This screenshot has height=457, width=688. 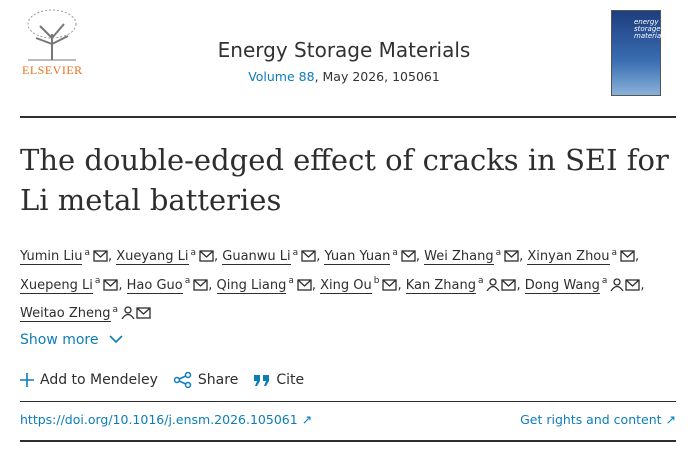 I want to click on citation: , May 2026, 105061, so click(x=377, y=76).